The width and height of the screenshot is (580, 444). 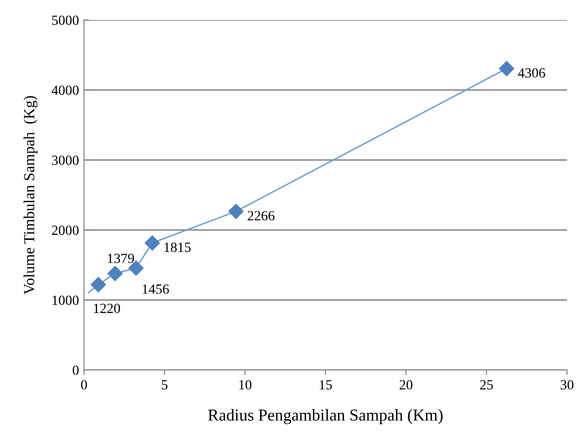 What do you see at coordinates (326, 385) in the screenshot?
I see `x-tick-label: 15` at bounding box center [326, 385].